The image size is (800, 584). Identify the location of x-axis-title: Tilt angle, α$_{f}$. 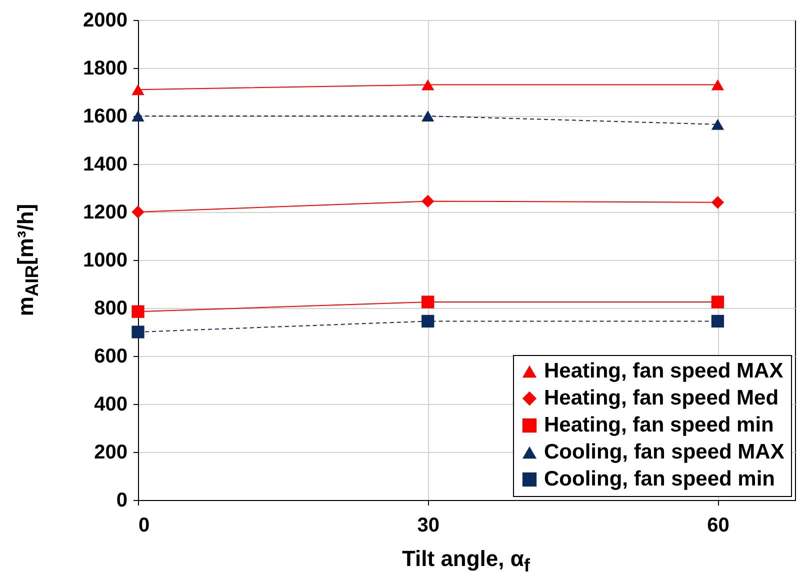
(466, 561).